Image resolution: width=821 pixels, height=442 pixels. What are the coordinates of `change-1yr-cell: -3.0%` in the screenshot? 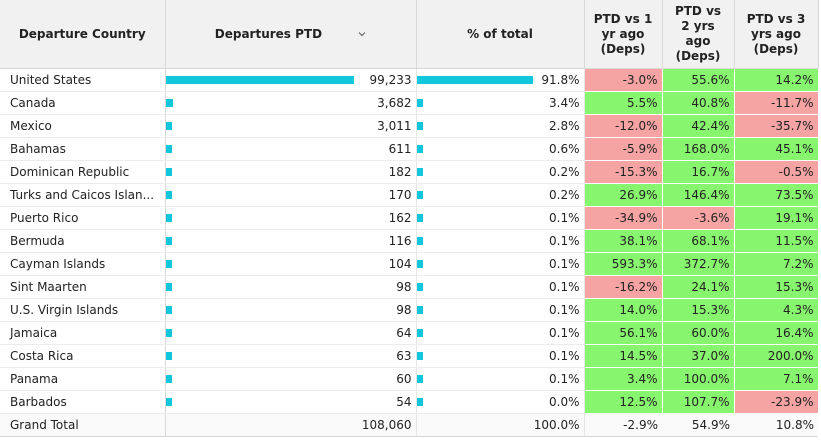 It's located at (623, 80).